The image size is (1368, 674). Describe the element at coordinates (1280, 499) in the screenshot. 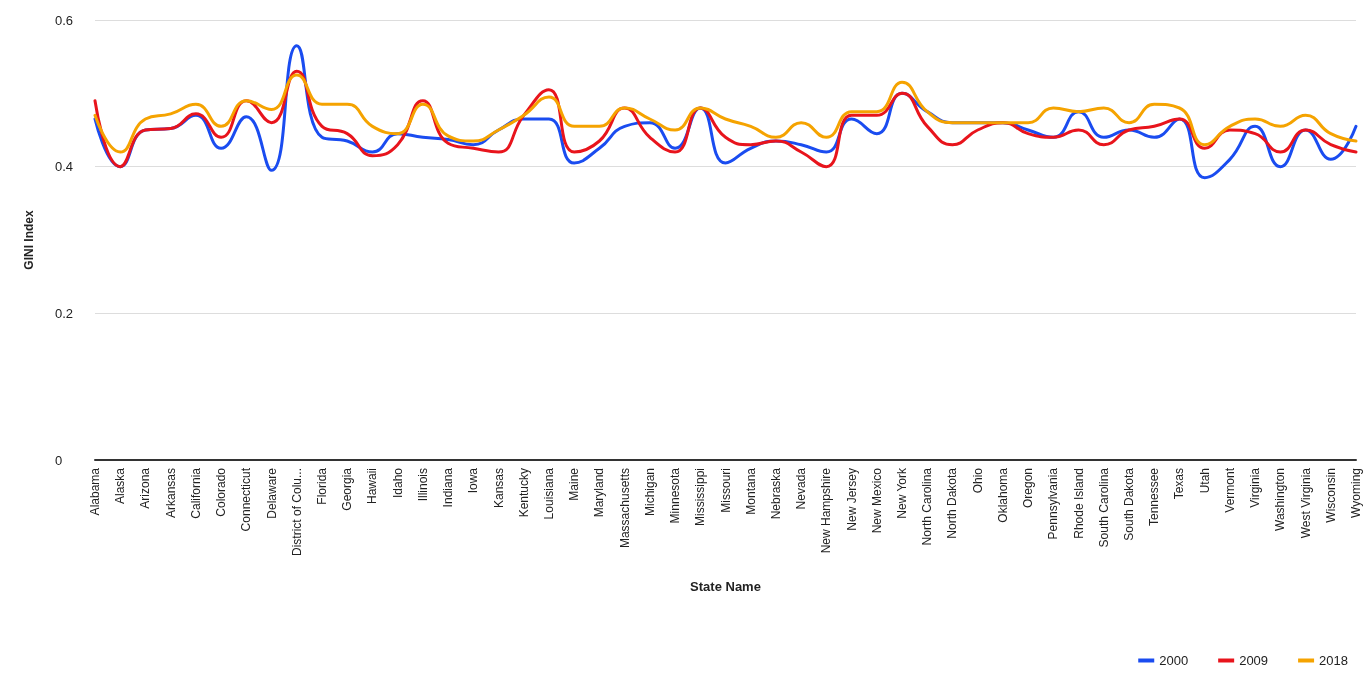

I see `x-tick-label: Washington` at that location.